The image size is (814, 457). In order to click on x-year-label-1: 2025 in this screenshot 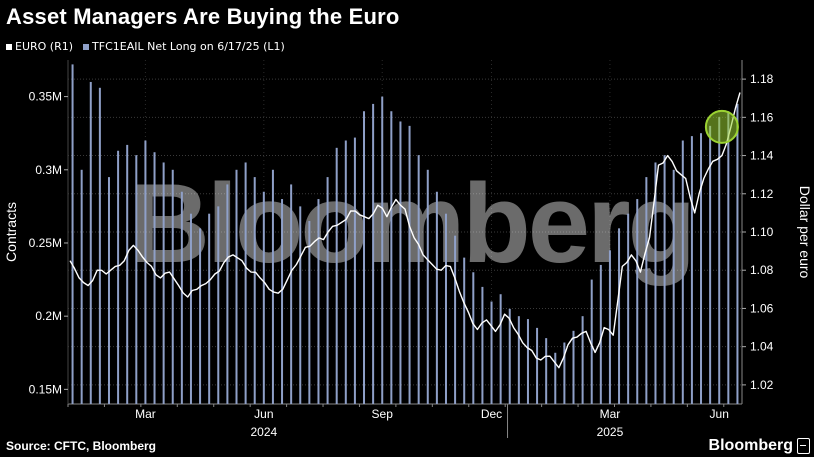, I will do `click(610, 432)`.